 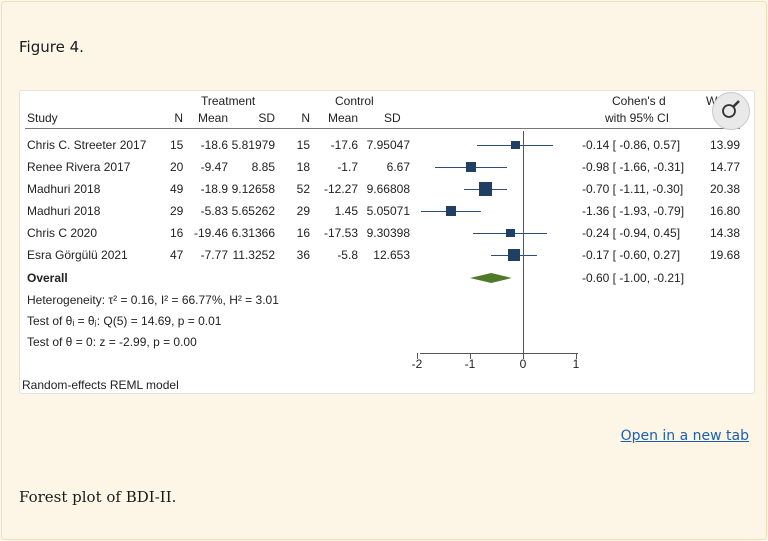 I want to click on sd2-value: 5.05071, so click(x=388, y=211).